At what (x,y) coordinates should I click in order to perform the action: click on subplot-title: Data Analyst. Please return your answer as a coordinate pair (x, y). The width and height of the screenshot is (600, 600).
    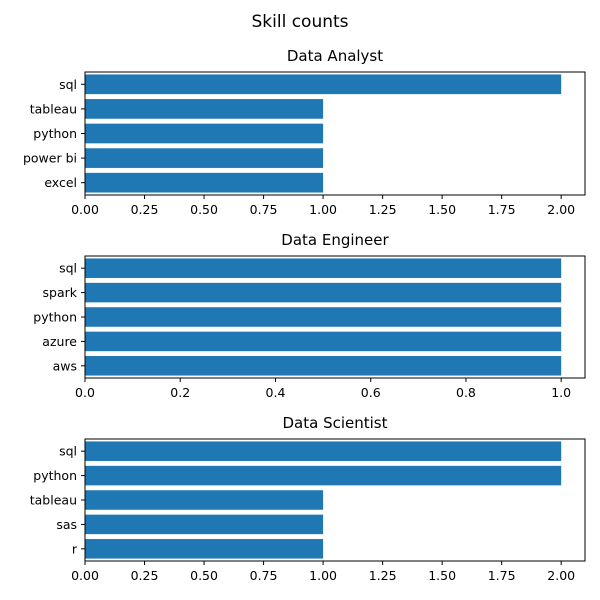
    Looking at the image, I should click on (335, 56).